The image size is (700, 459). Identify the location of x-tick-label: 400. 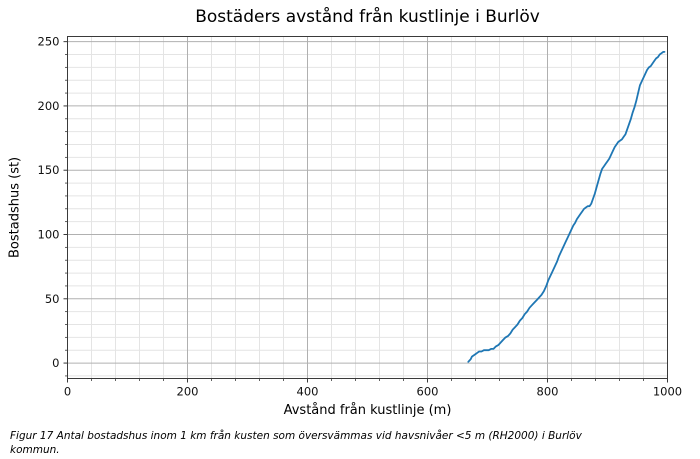
(308, 392).